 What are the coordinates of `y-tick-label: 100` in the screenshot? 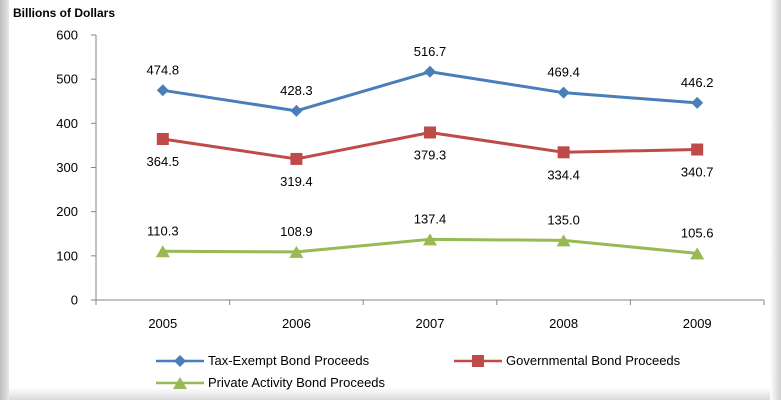 It's located at (67, 255).